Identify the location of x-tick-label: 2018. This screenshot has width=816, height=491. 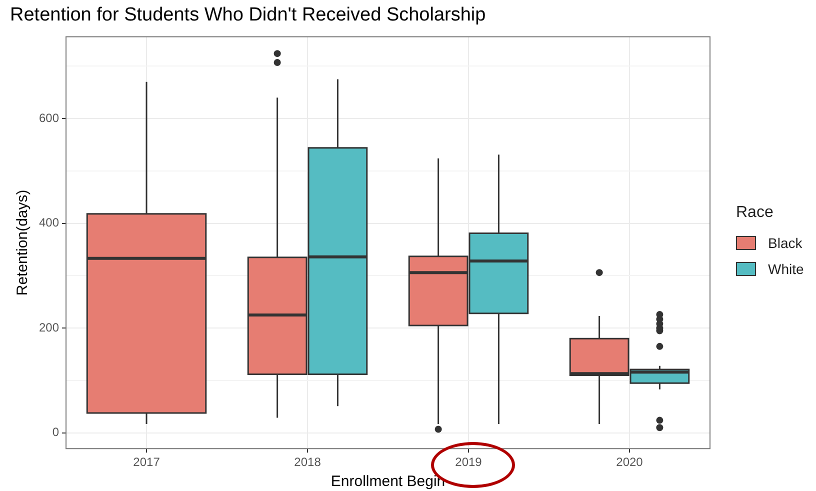
(308, 462).